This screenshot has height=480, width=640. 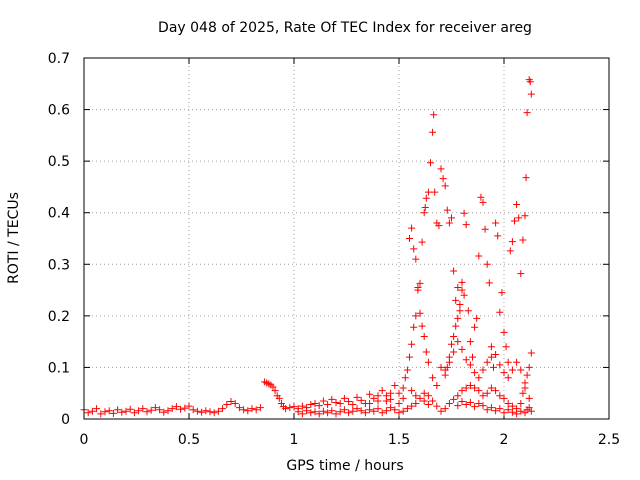 What do you see at coordinates (609, 440) in the screenshot?
I see `x-tick-label: 2.5` at bounding box center [609, 440].